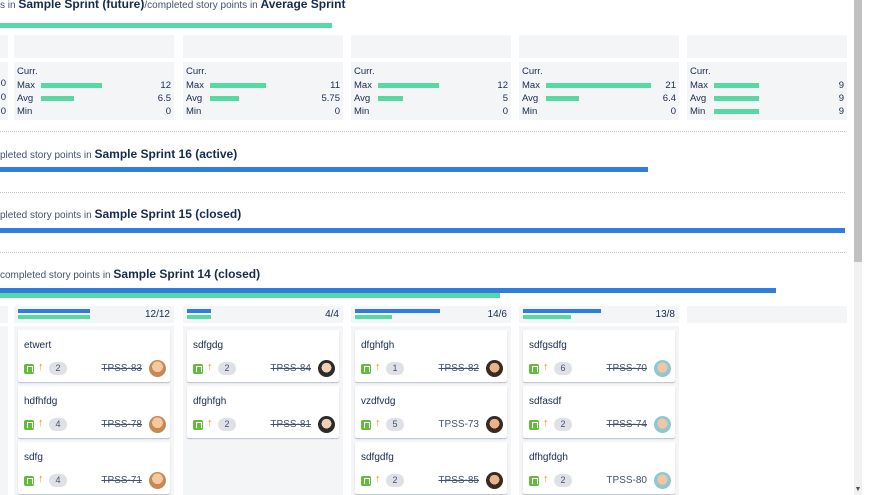 This screenshot has width=870, height=495. What do you see at coordinates (599, 468) in the screenshot?
I see `issue-card: dfhgfdgh ↑ 2 TPSS-80` at bounding box center [599, 468].